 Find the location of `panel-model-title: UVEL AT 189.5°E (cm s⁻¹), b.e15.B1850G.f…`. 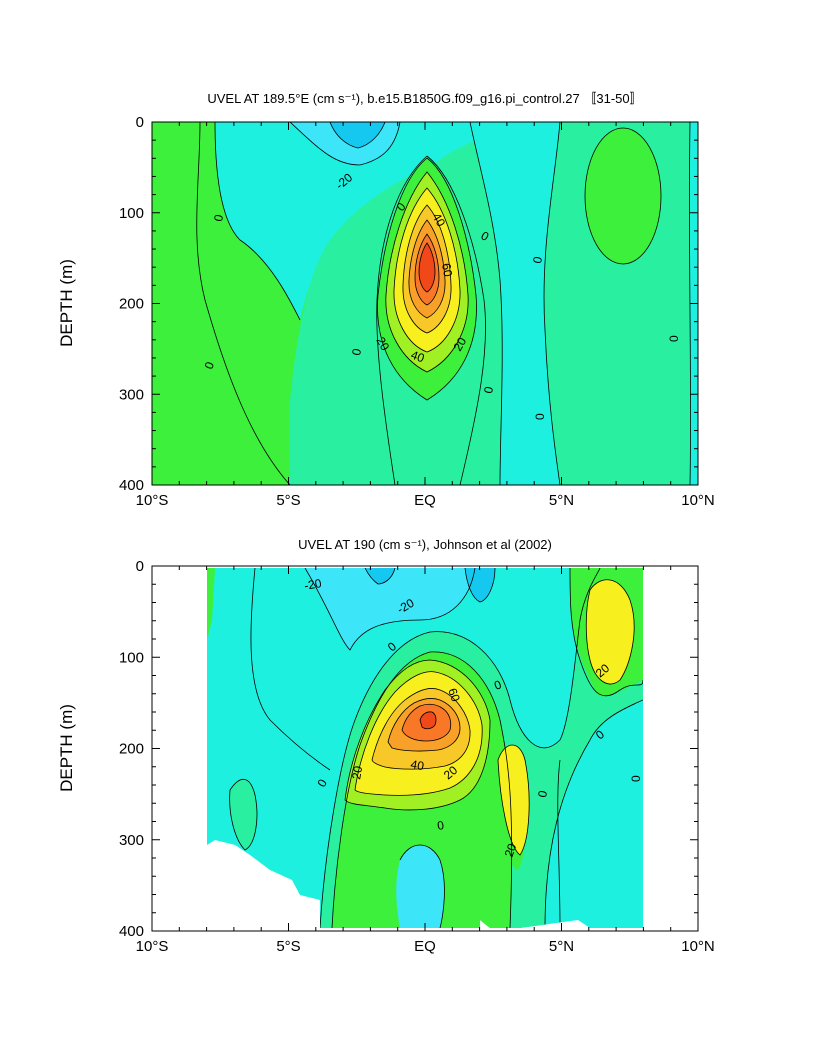

panel-model-title: UVEL AT 189.5°E (cm s⁻¹), b.e15.B1850G.f… is located at coordinates (424, 98).